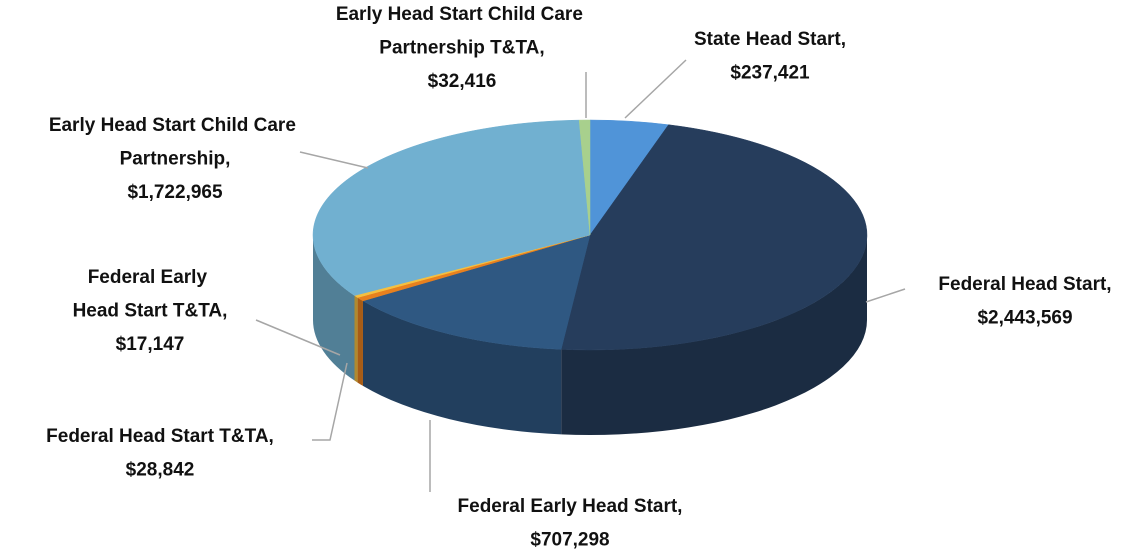  Describe the element at coordinates (175, 159) in the screenshot. I see `label-line: Partnership,` at that location.